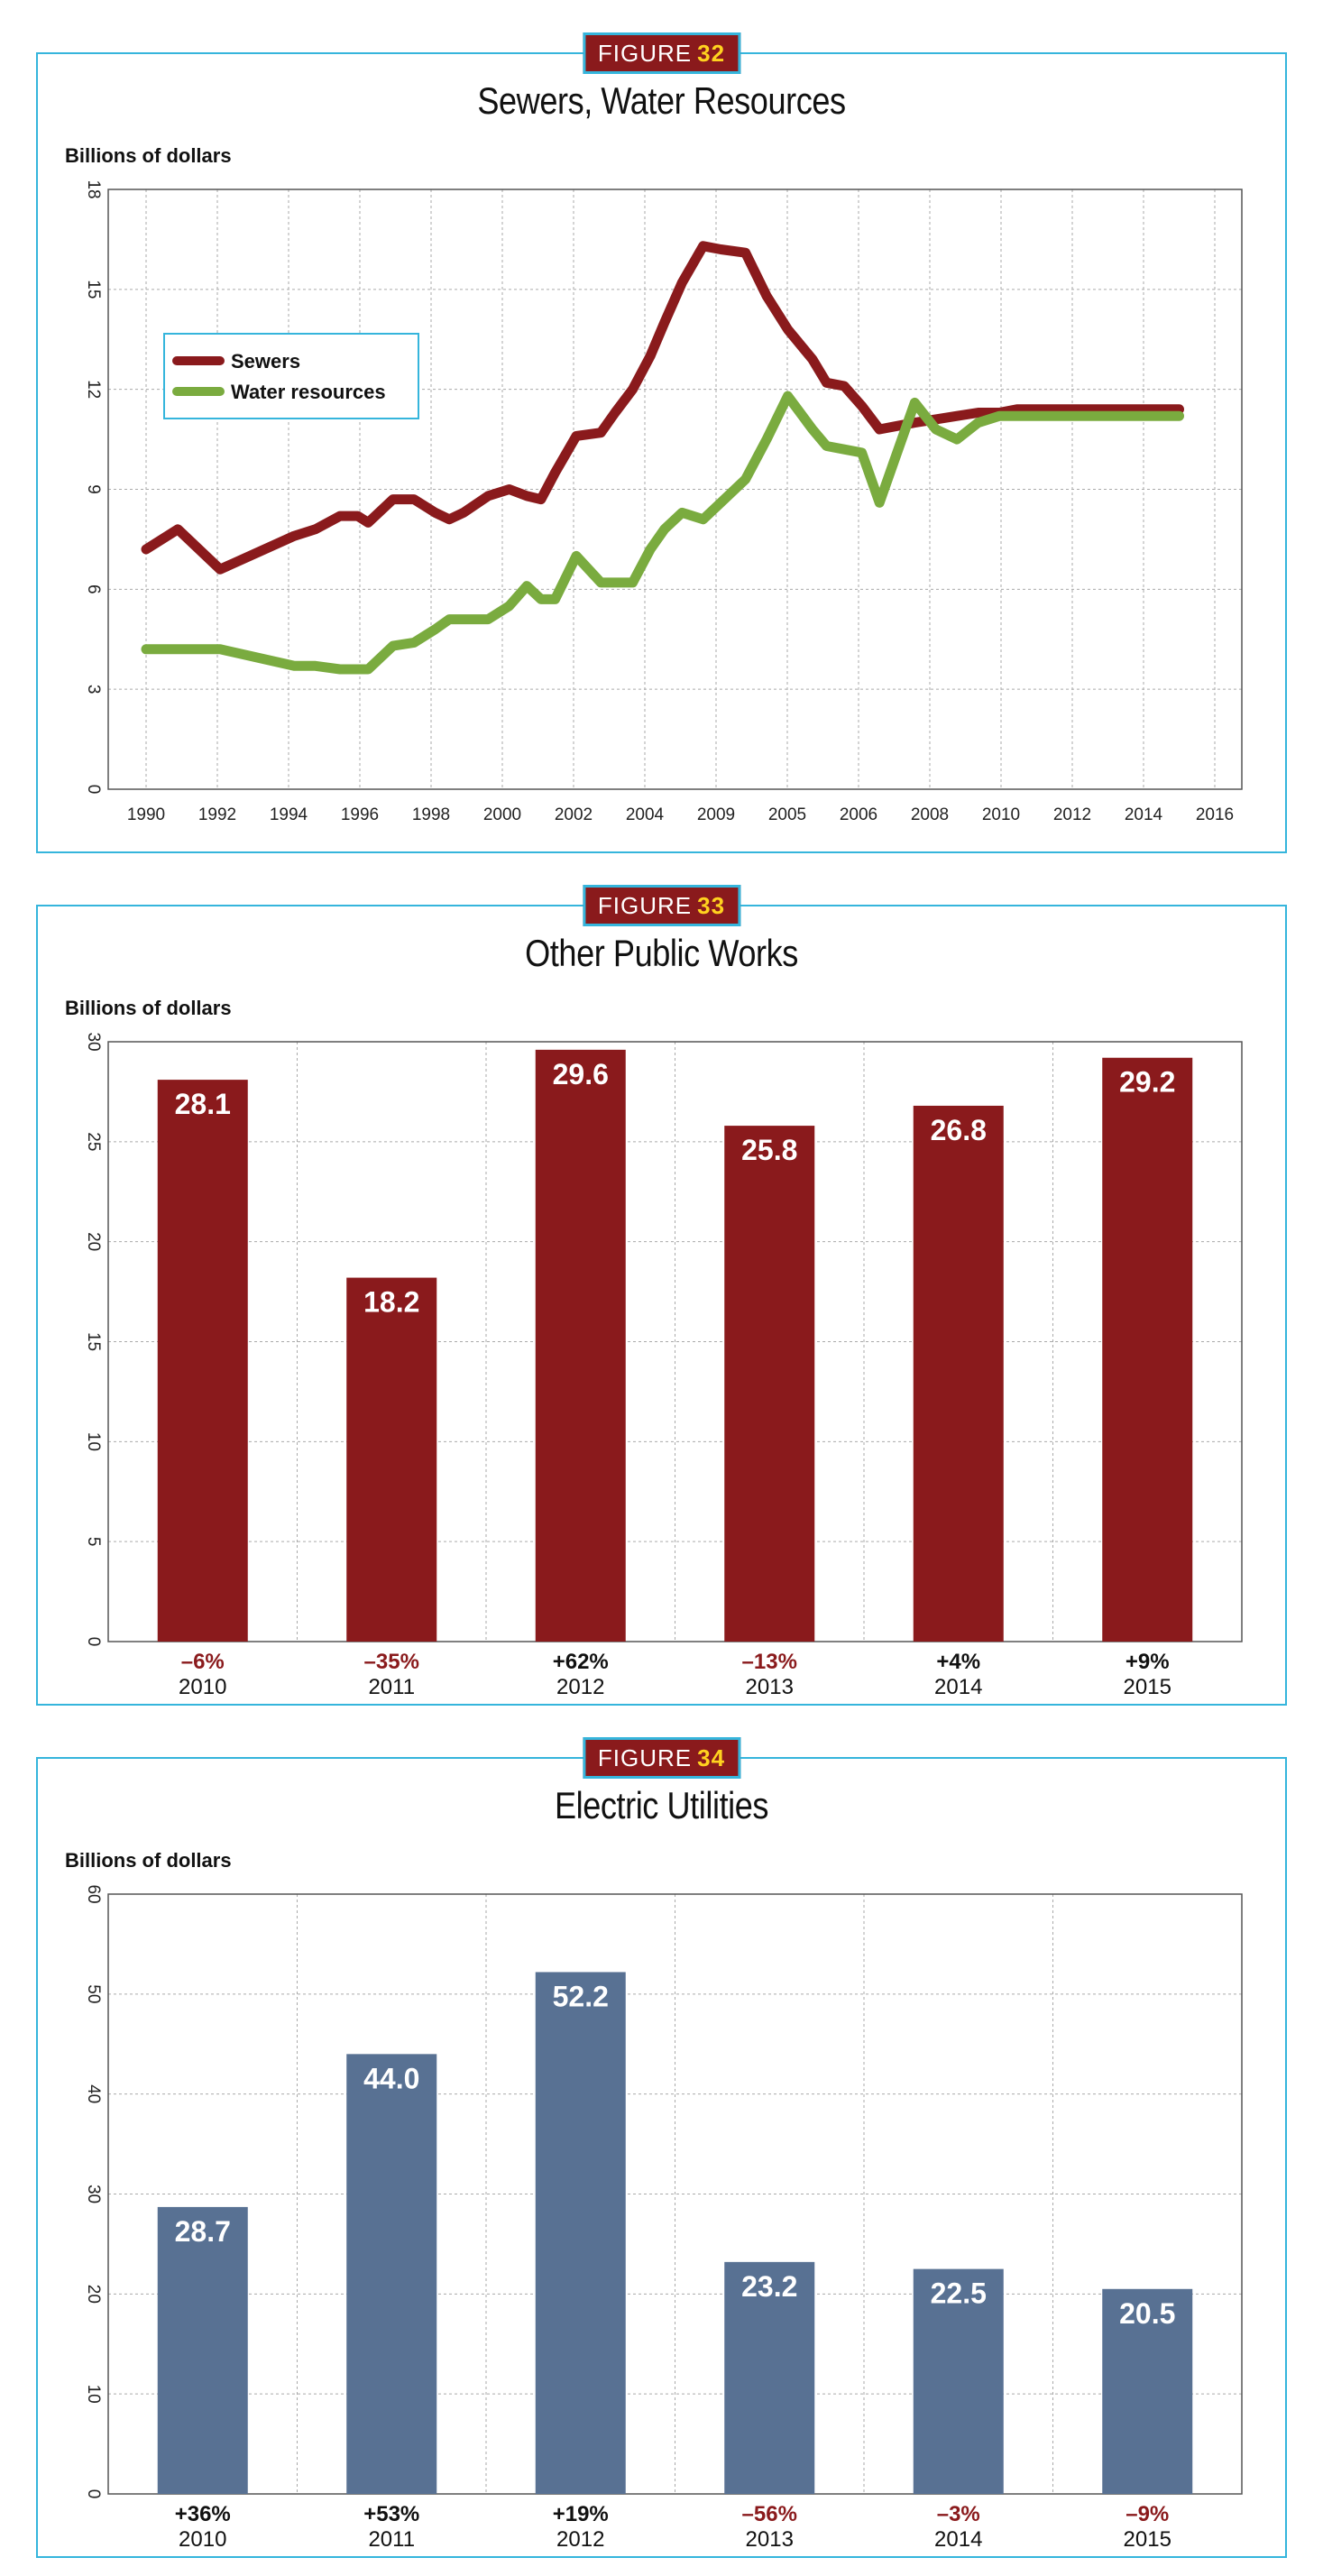  Describe the element at coordinates (581, 1996) in the screenshot. I see `bar-value-label: 52.2` at that location.